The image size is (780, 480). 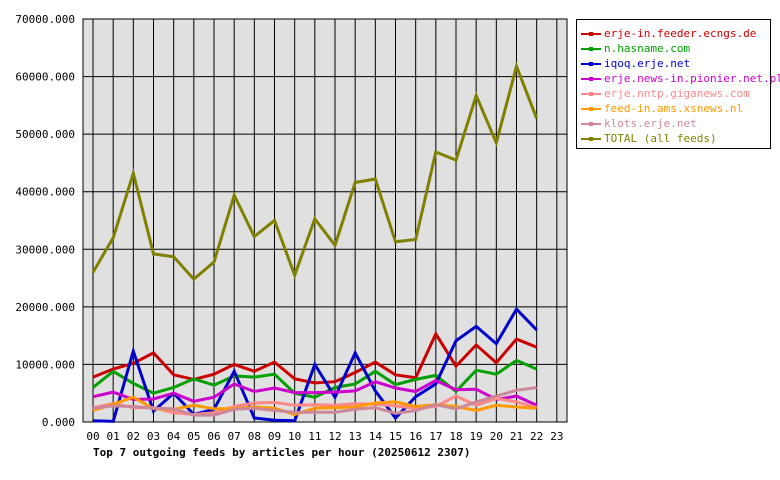 I want to click on y-tick-label: 70000.000, so click(x=45, y=19).